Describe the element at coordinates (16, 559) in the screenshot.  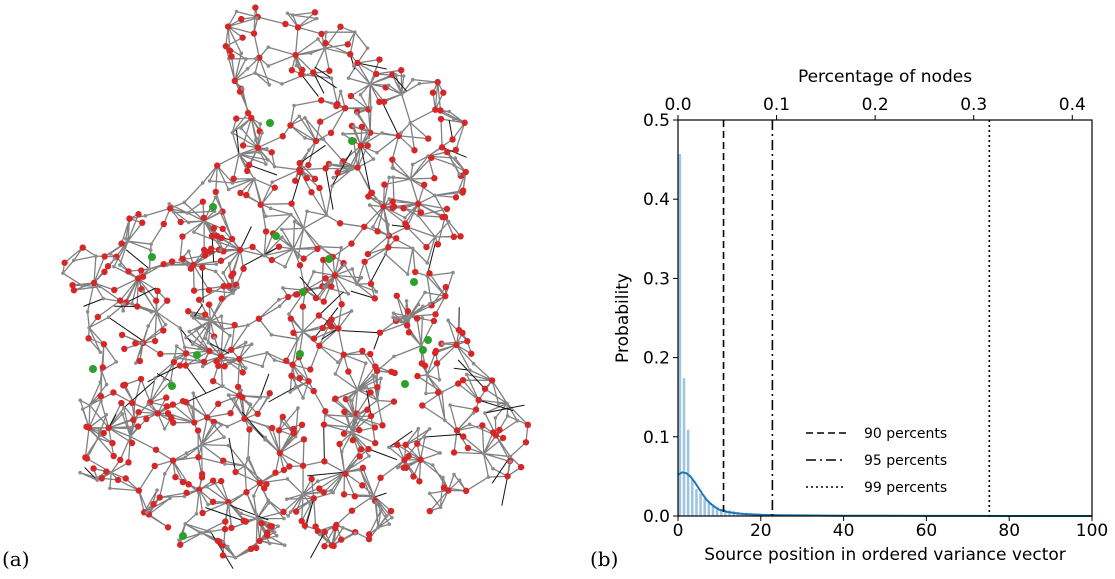
I see `panel-a-label: (a)` at that location.